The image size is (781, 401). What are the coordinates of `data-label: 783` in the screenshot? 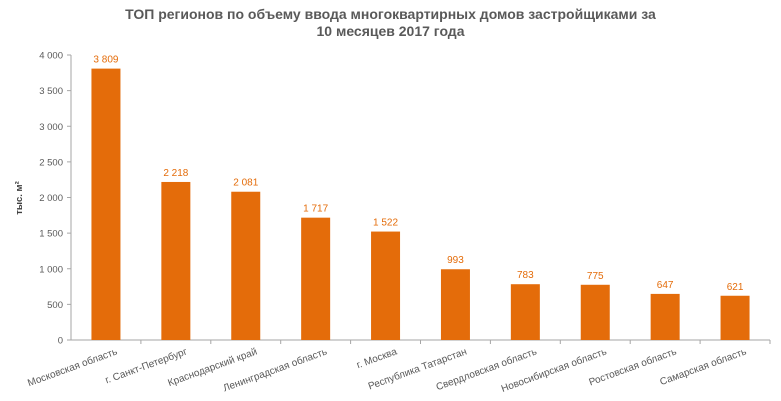 It's located at (525, 275).